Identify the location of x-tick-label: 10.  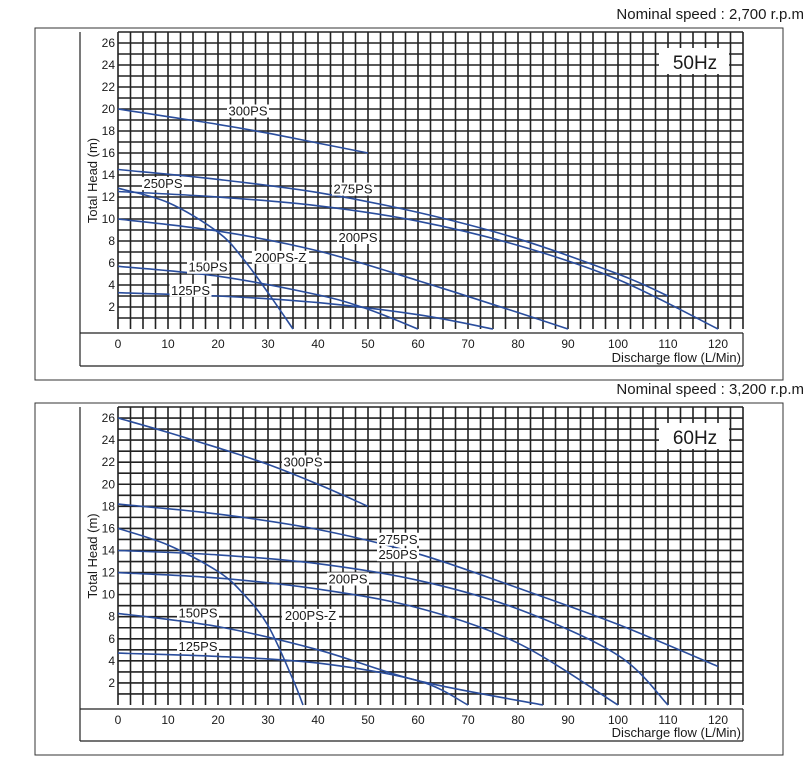
(168, 344).